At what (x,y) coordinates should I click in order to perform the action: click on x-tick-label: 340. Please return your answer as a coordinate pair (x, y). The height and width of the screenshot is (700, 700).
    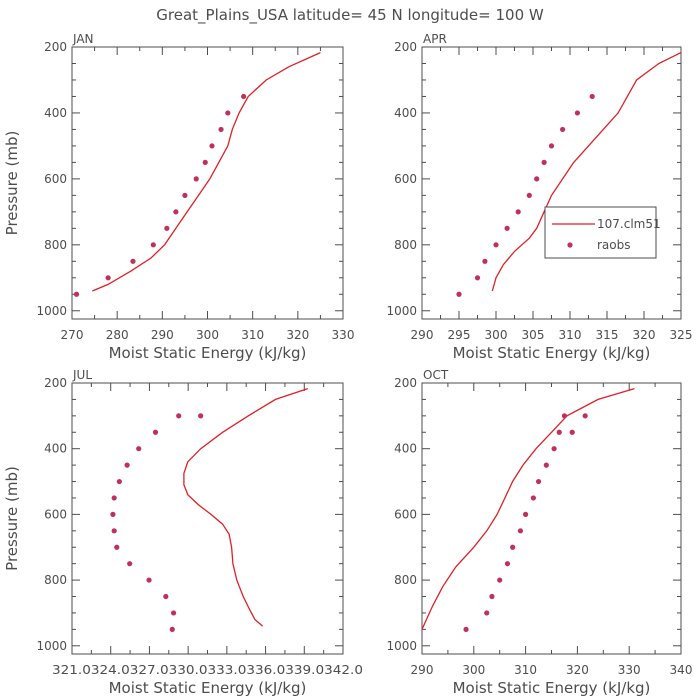
    Looking at the image, I should click on (681, 670).